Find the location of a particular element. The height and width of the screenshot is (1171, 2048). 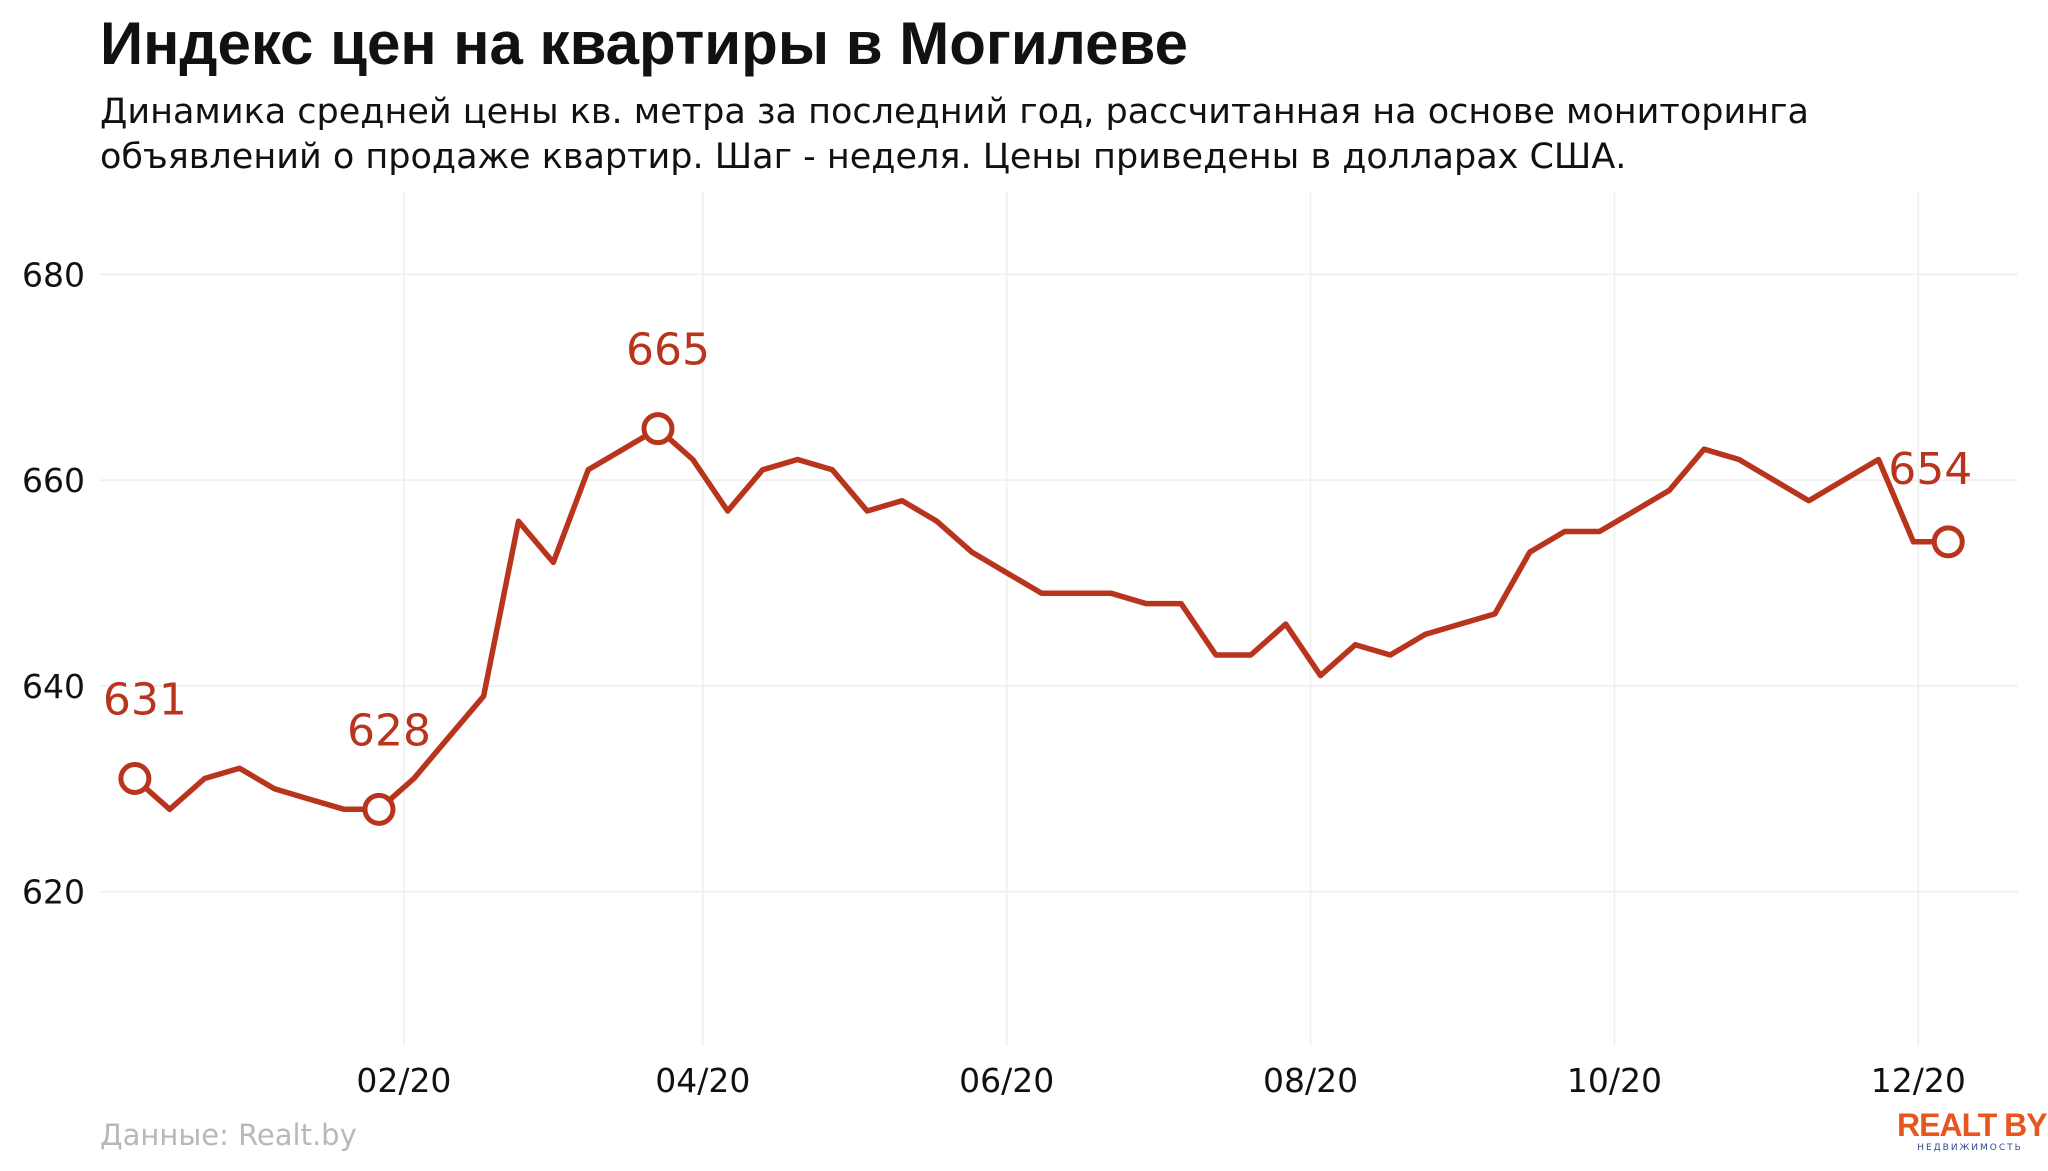

logo-subtext: НЕДВИЖИМОСТЬ is located at coordinates (1970, 1148).